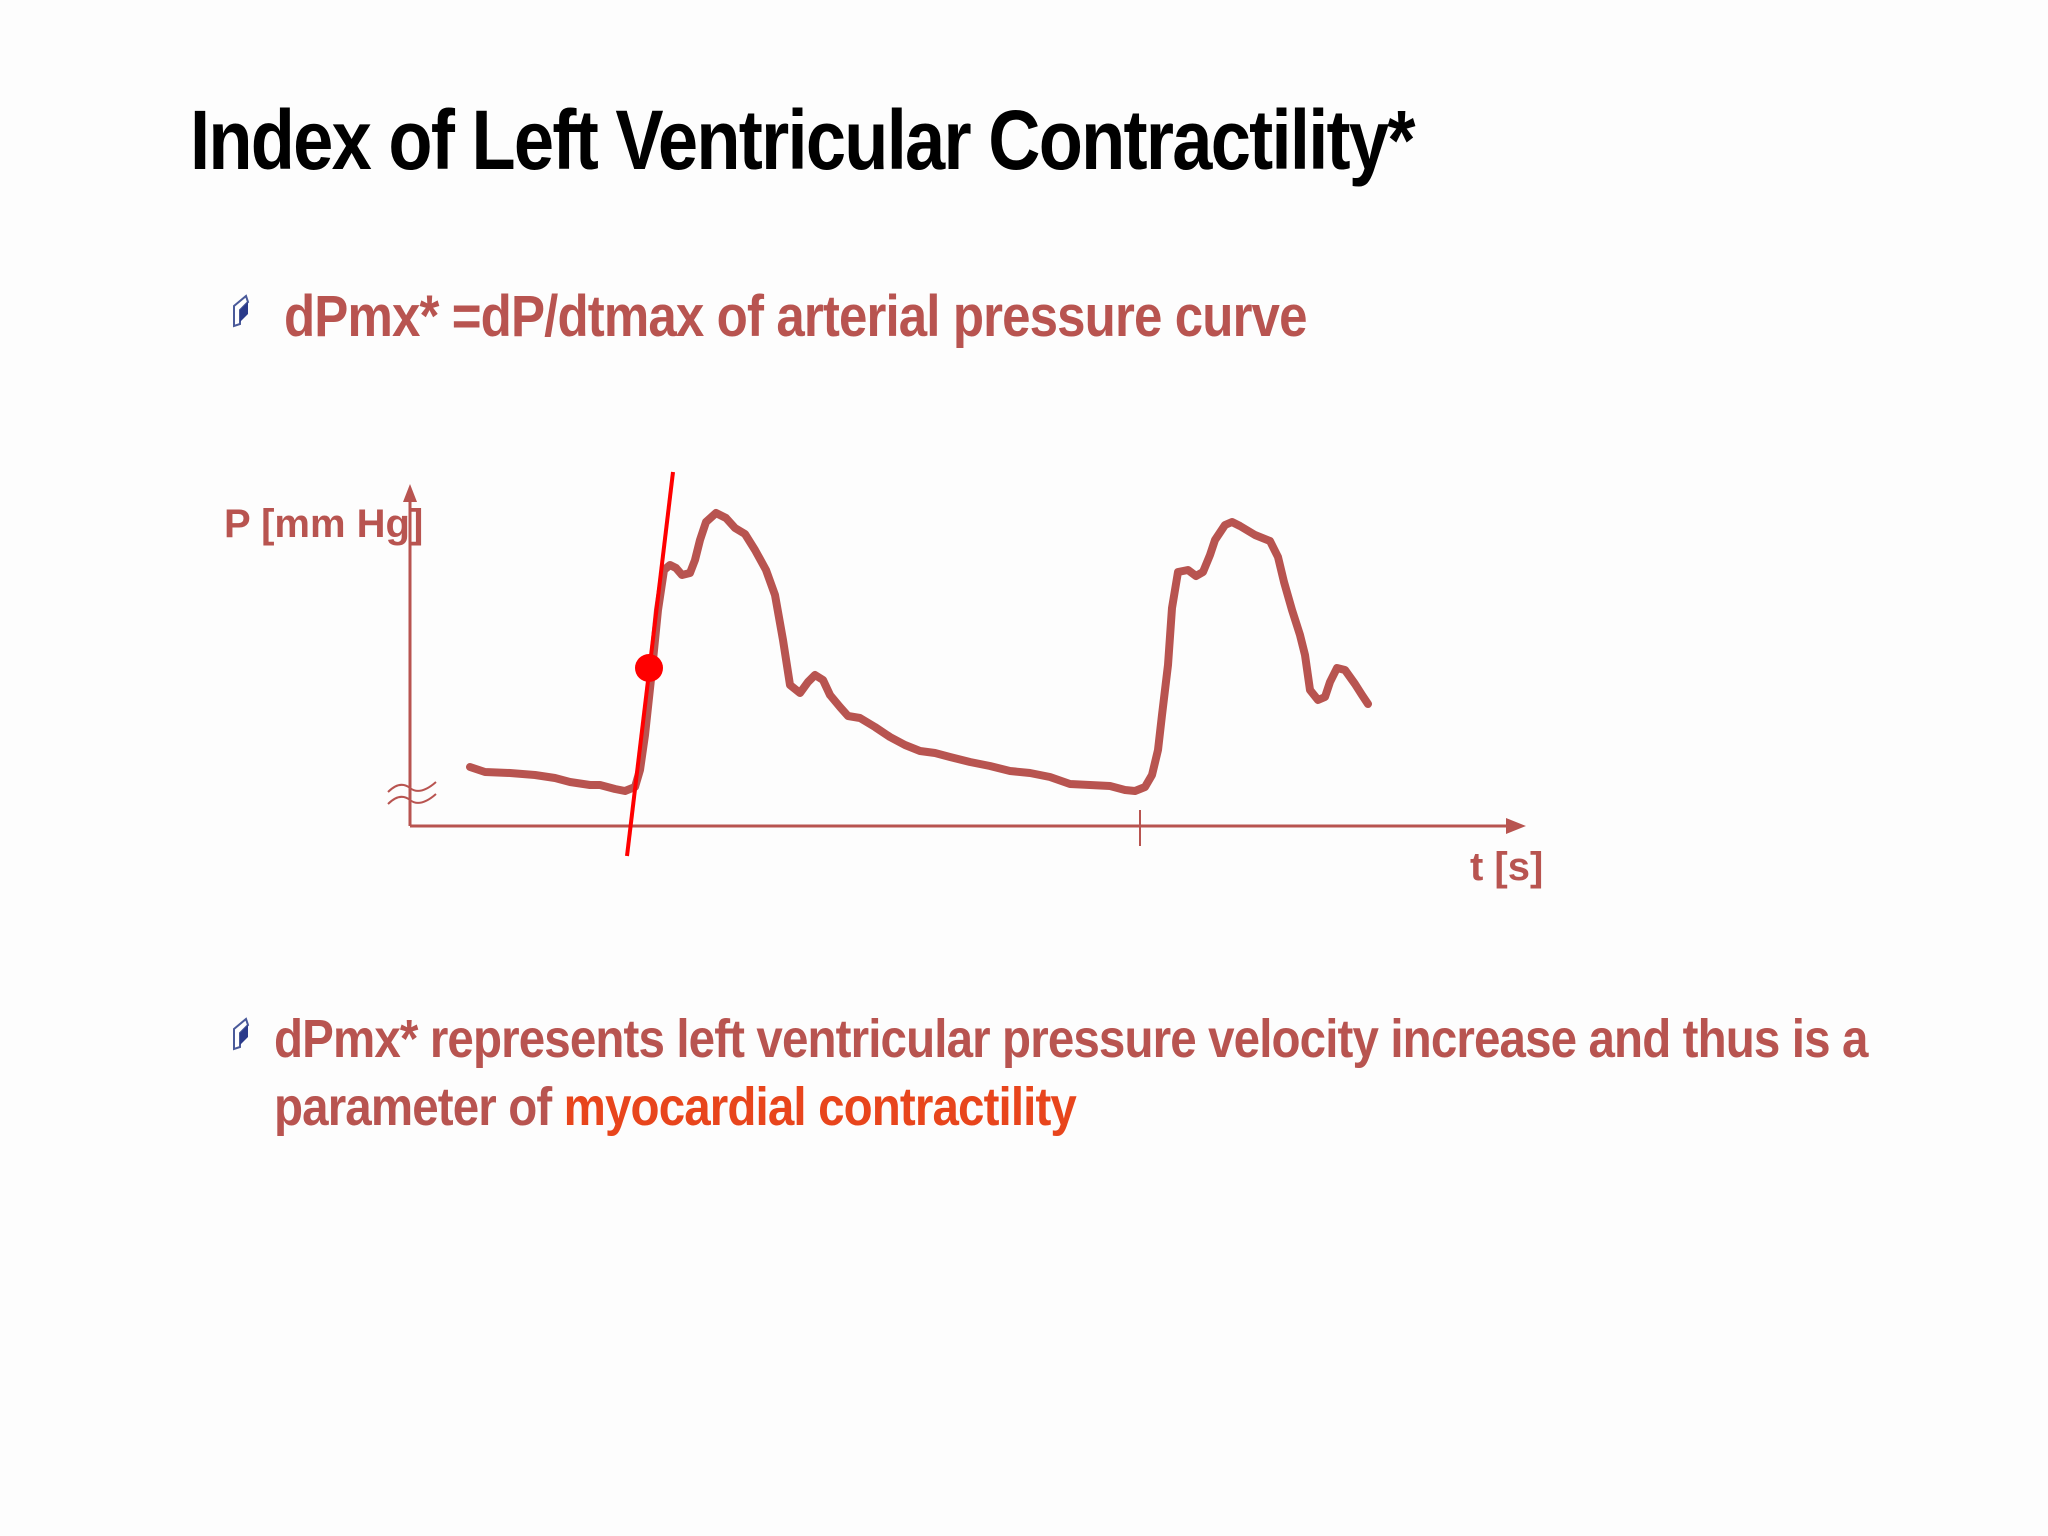  What do you see at coordinates (410, 493) in the screenshot?
I see `y-axis-arrow` at bounding box center [410, 493].